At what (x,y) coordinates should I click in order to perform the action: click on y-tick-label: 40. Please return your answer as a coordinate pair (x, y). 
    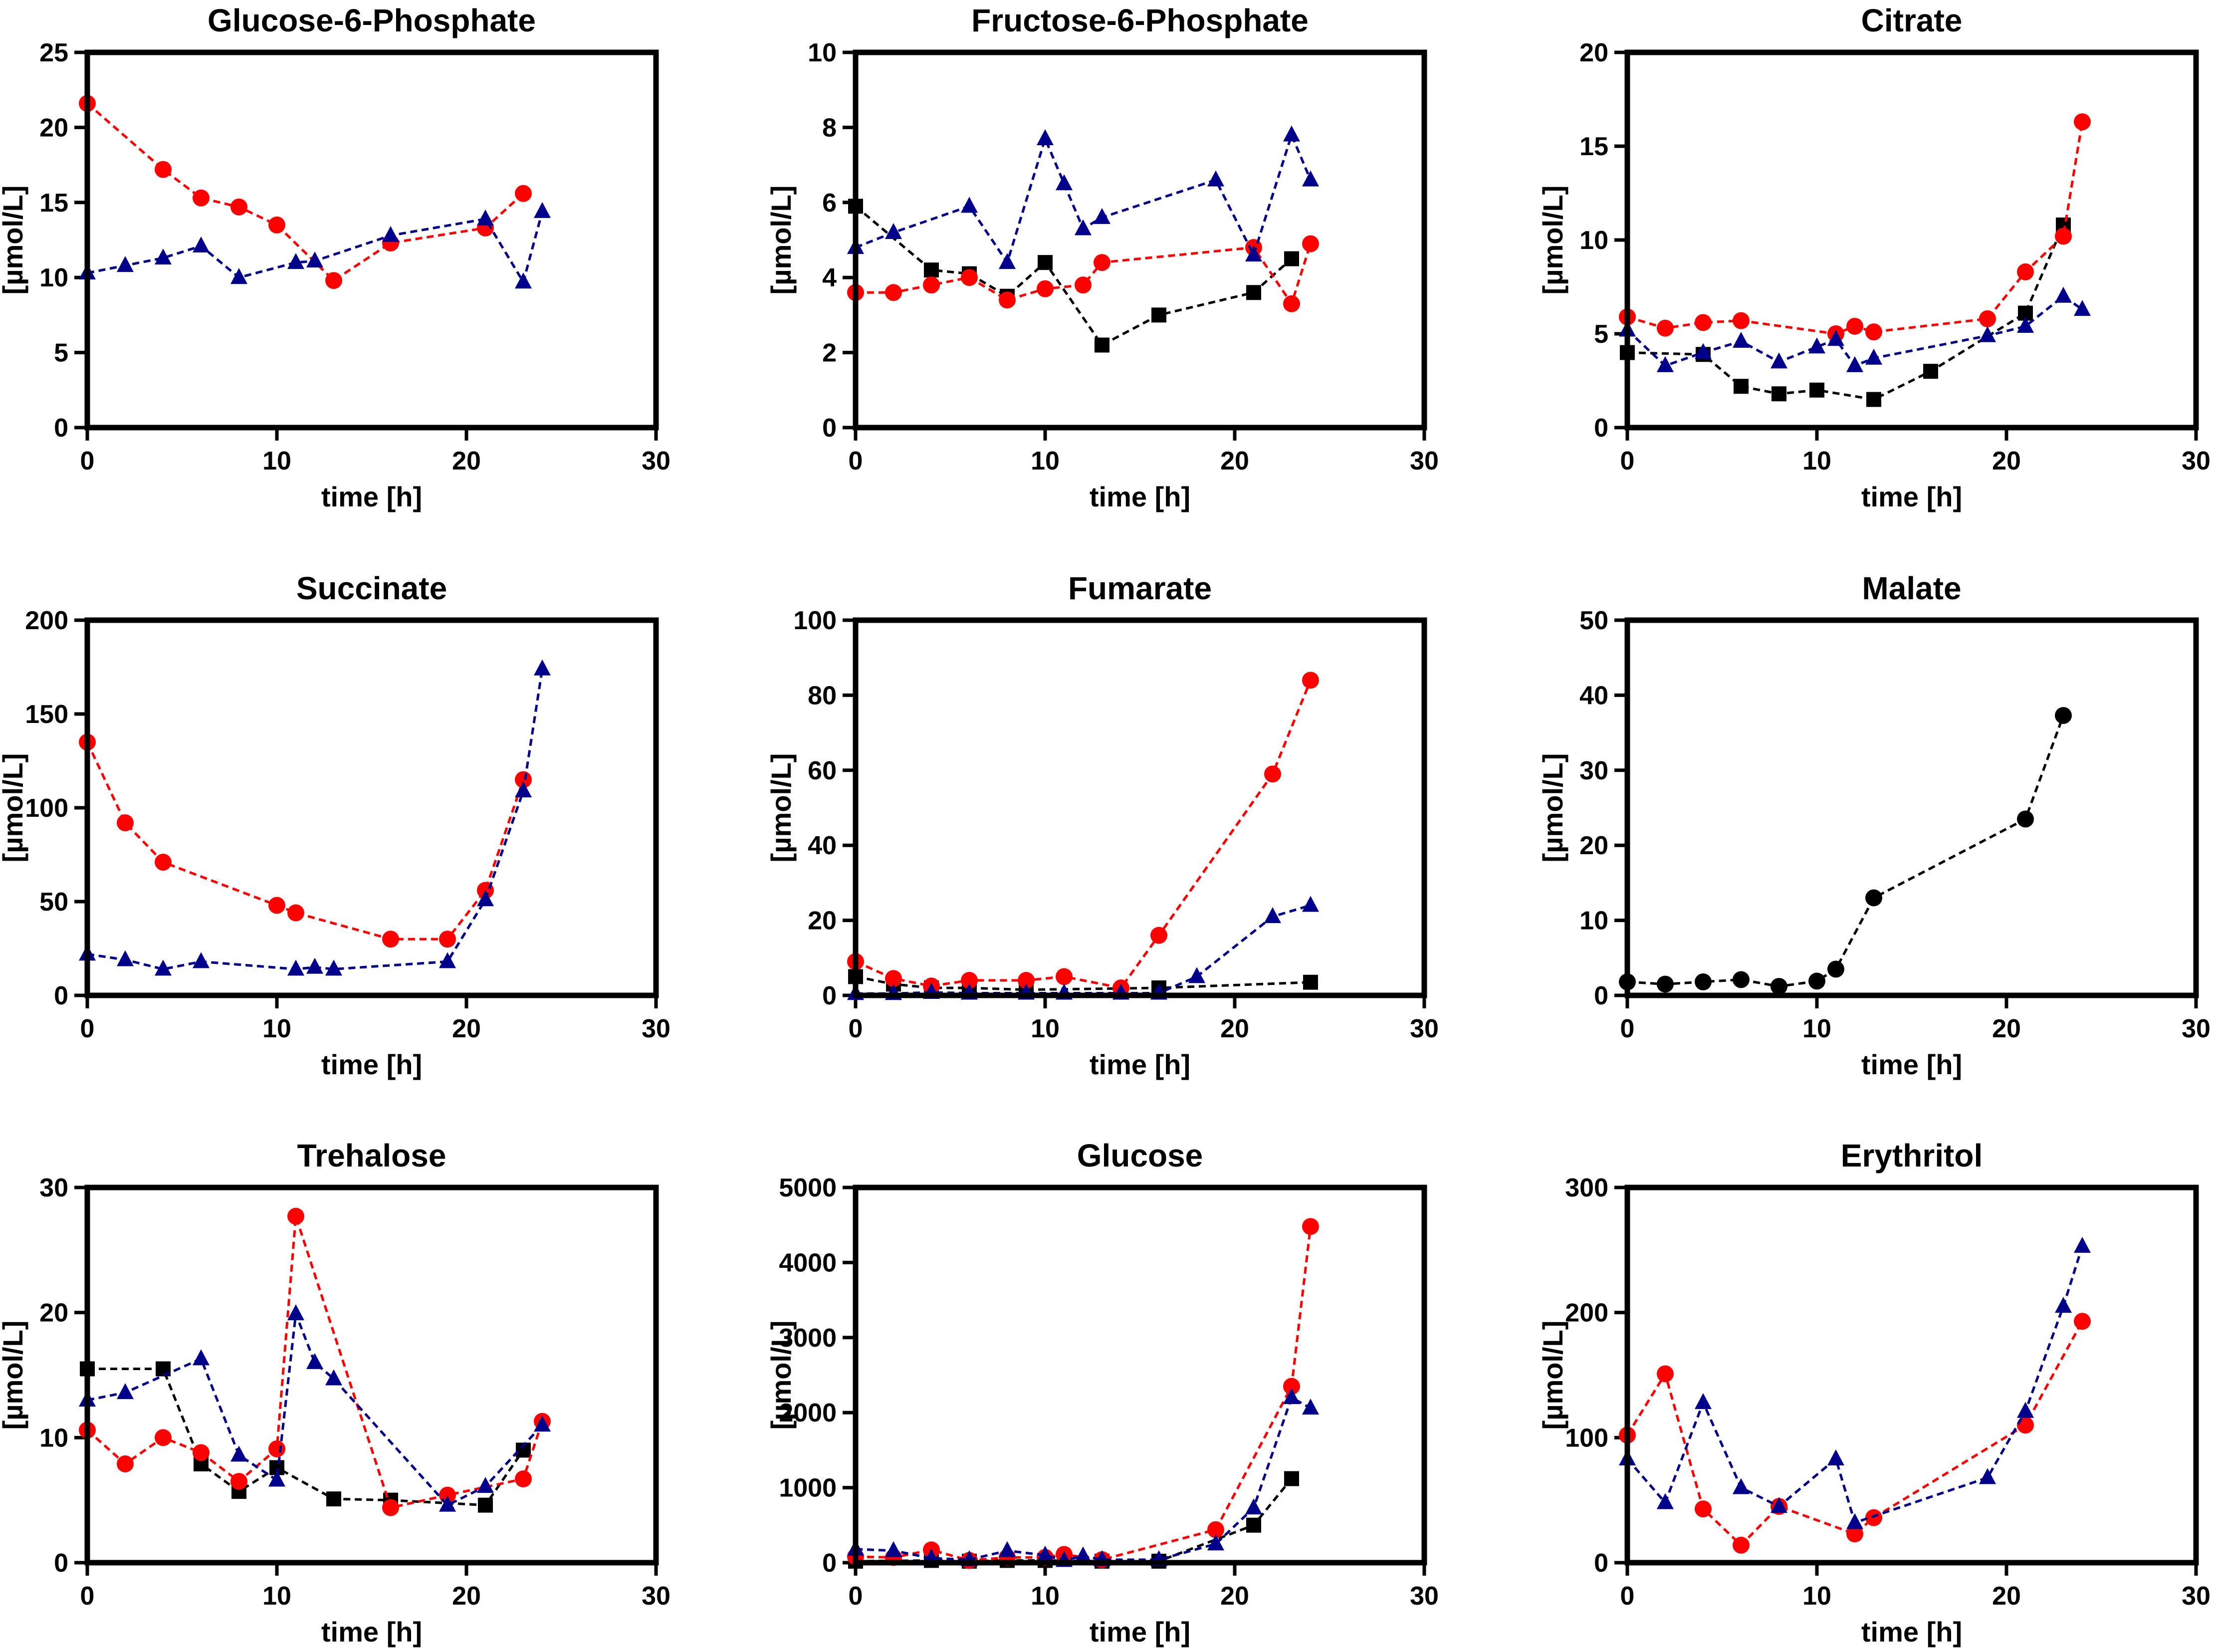
    Looking at the image, I should click on (1593, 696).